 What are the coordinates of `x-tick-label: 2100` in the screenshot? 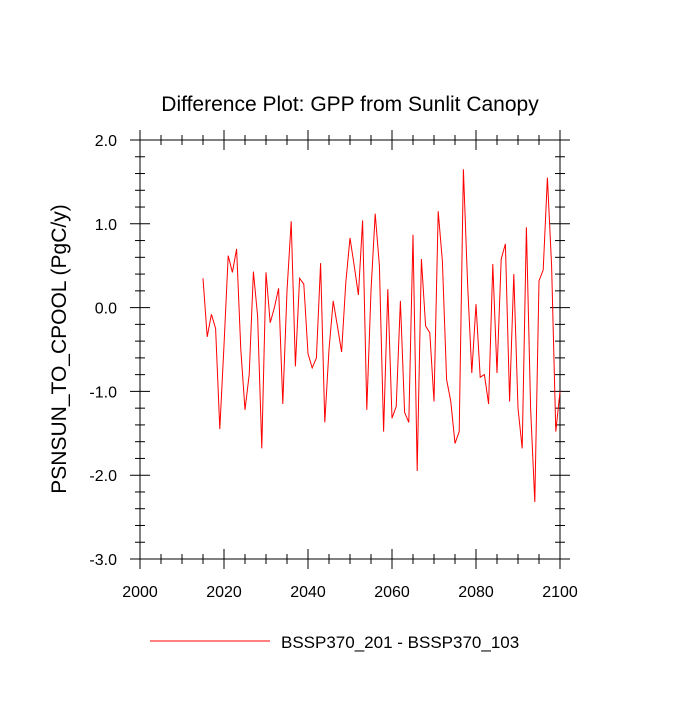 It's located at (560, 592).